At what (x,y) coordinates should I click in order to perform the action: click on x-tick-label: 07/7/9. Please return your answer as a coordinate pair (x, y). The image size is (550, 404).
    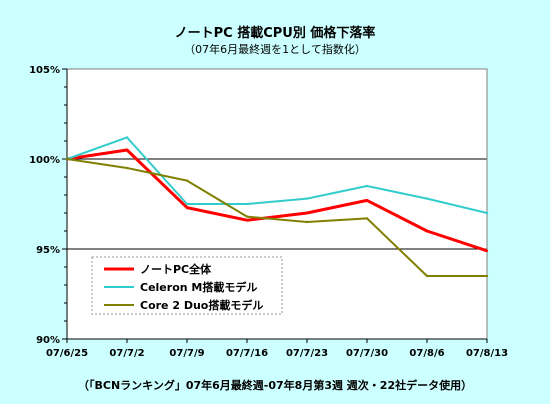
    Looking at the image, I should click on (186, 353).